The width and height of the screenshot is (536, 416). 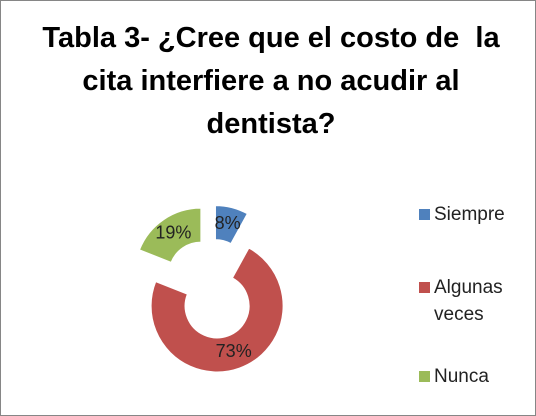 I want to click on legend-item: Siempre, so click(x=469, y=214).